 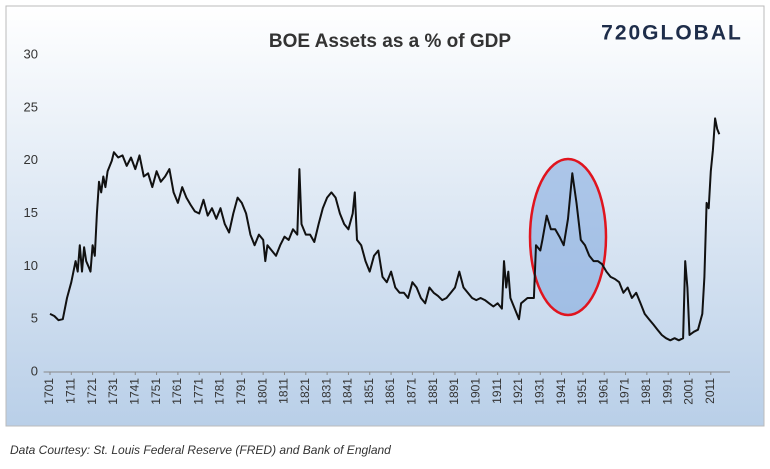 I want to click on y-tick-label: 20, so click(x=31, y=159).